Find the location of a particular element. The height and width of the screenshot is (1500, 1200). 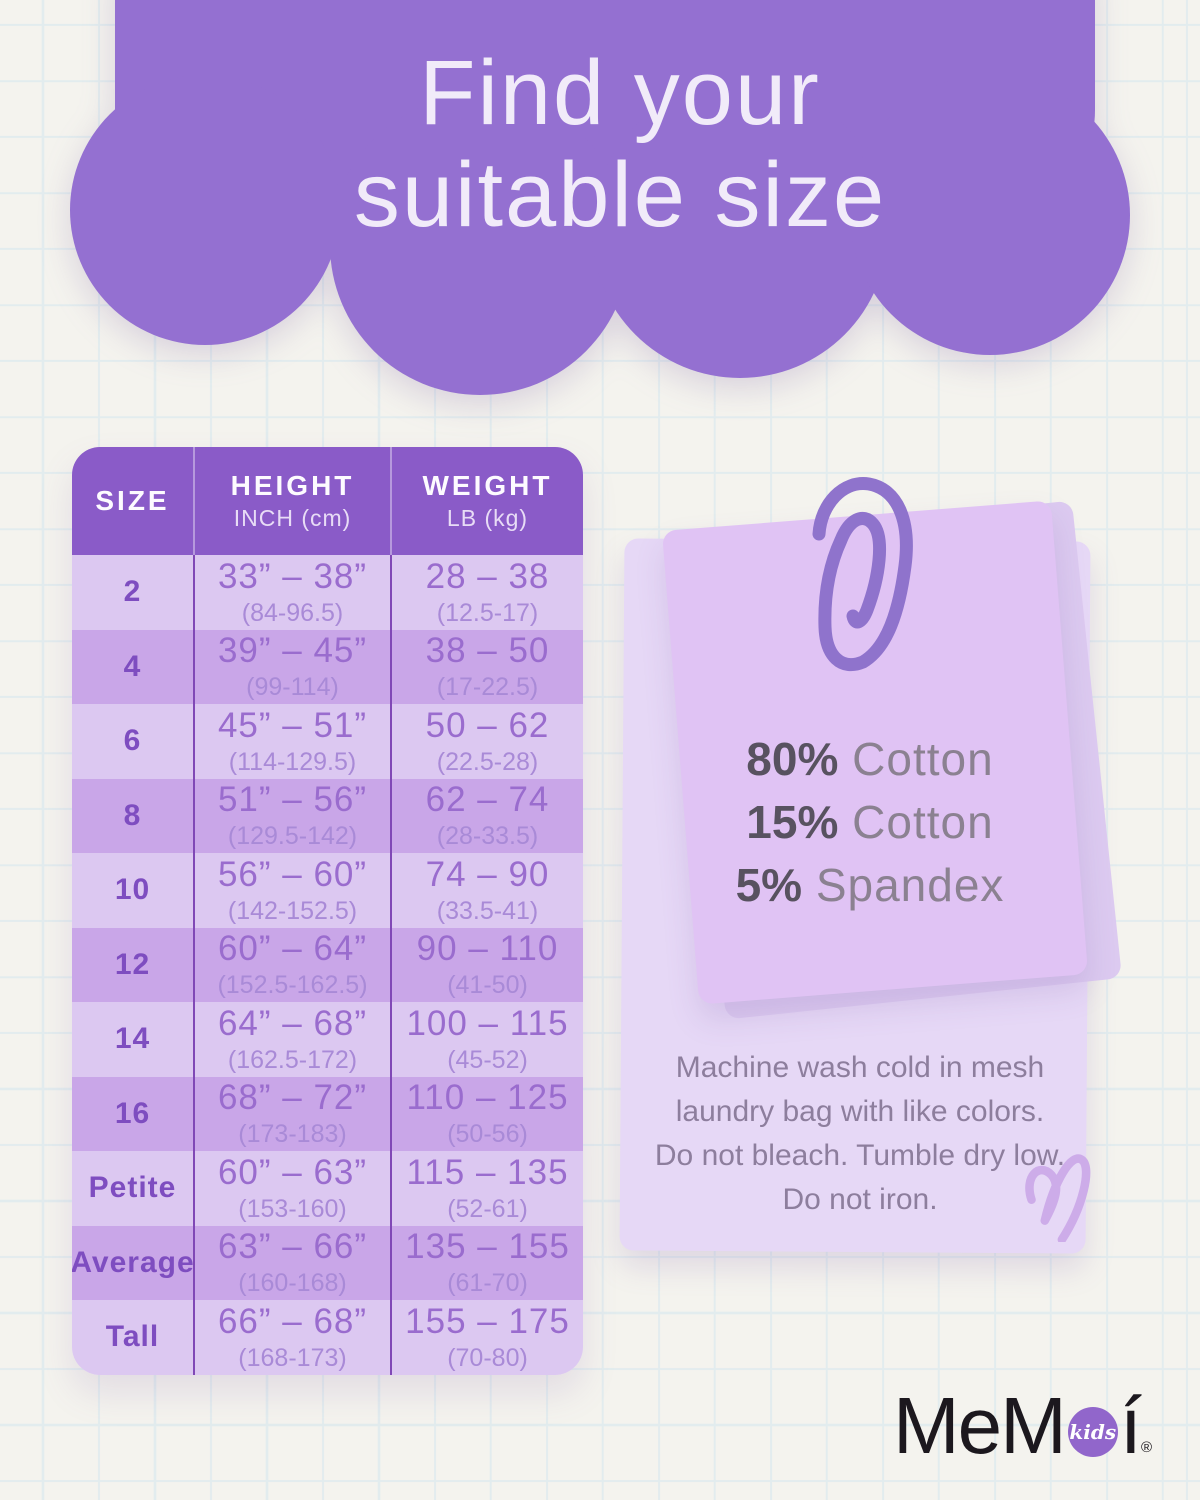

composition-line: 15% Cotton is located at coordinates (870, 822).